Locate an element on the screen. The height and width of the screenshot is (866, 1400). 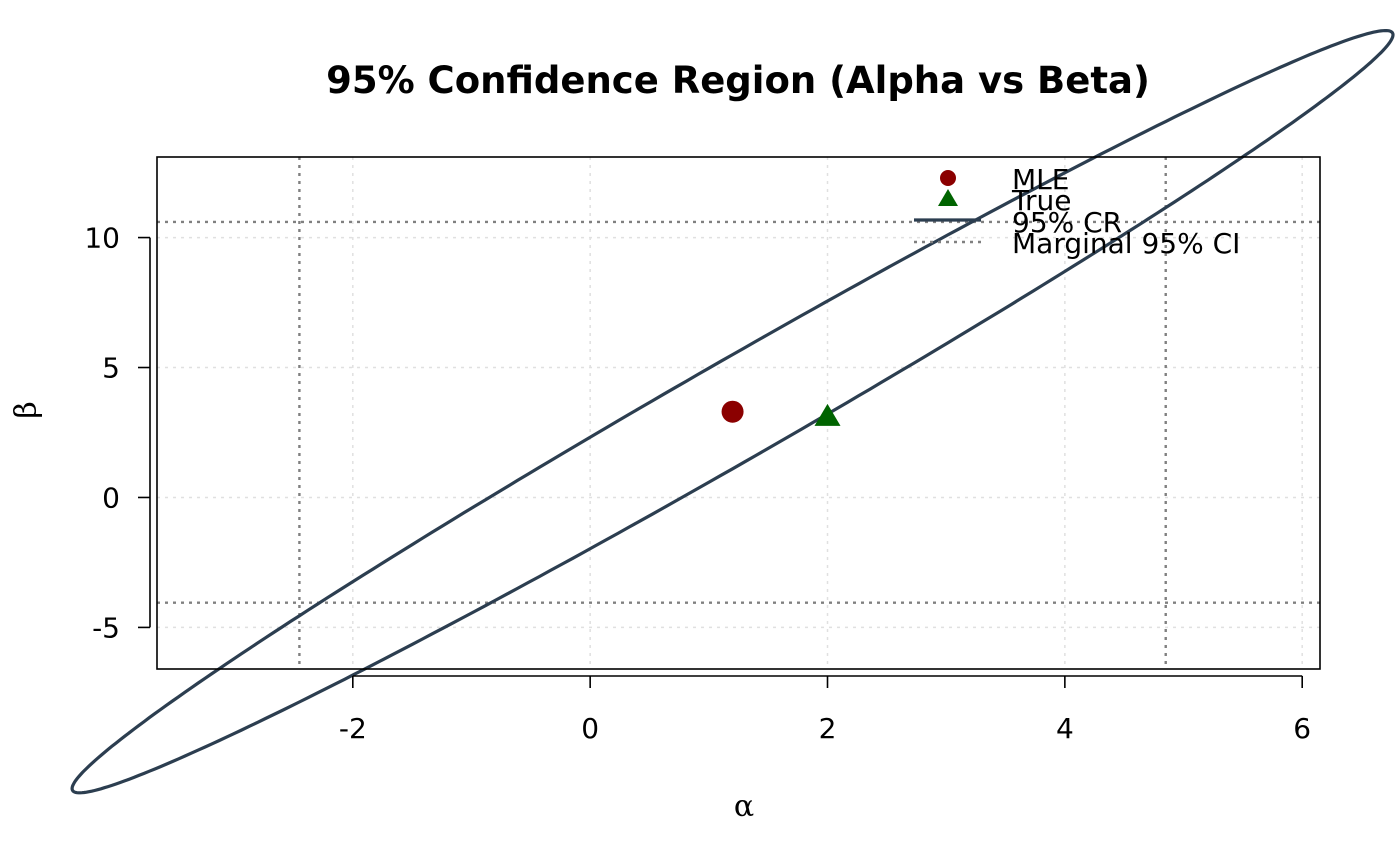
legend-true-label: True is located at coordinates (1041, 200).